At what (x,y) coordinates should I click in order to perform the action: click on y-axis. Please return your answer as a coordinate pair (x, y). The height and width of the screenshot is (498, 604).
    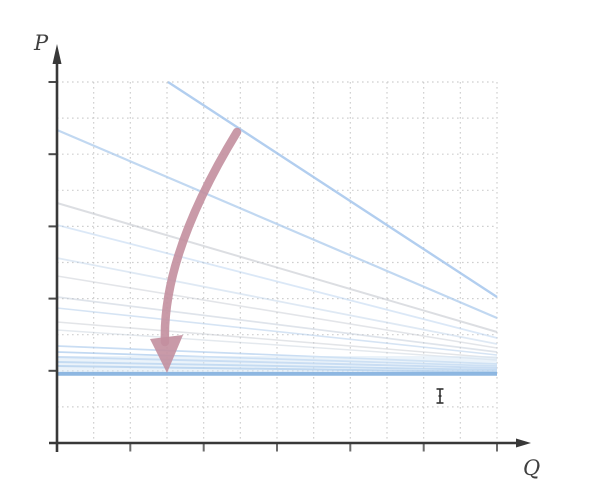
    Looking at the image, I should click on (57, 248).